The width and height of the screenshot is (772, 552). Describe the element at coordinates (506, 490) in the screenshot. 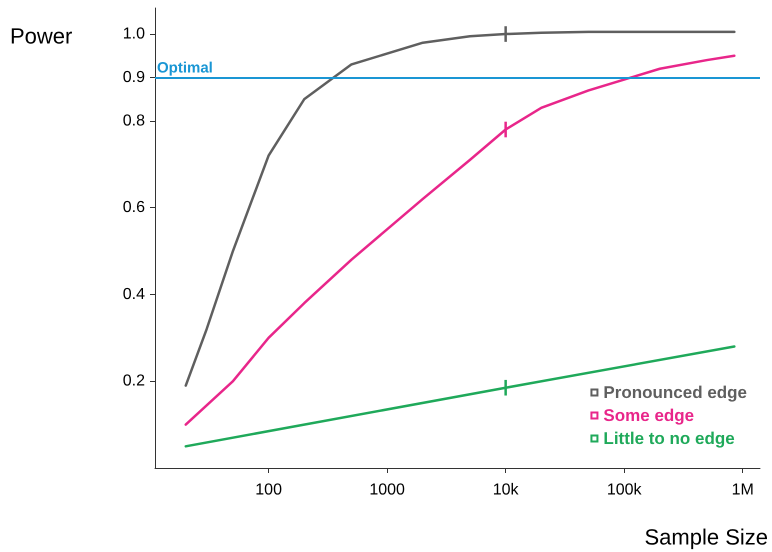

I see `x-tick-label: 10k` at that location.